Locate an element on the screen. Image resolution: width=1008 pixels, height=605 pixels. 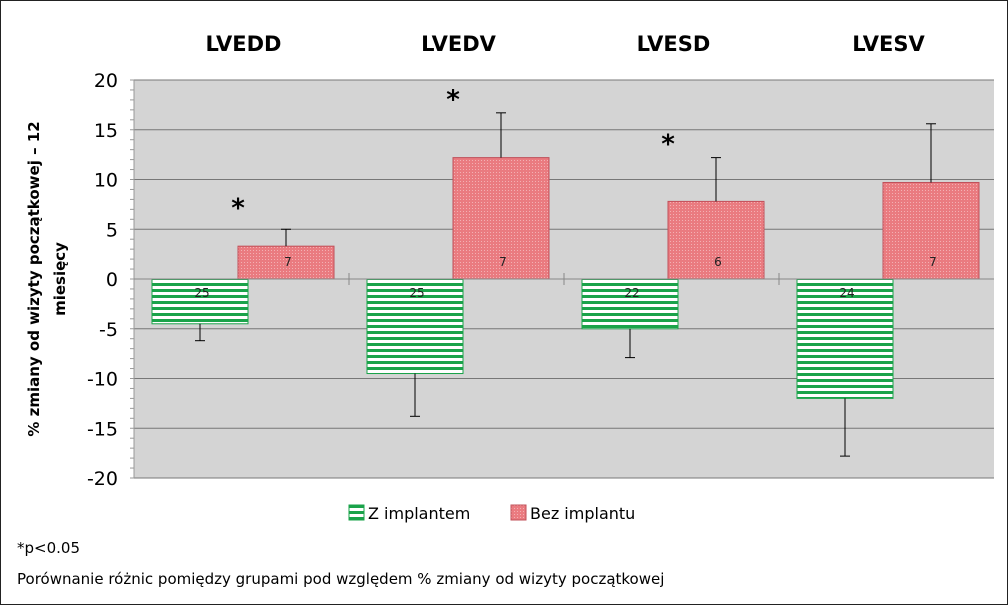
n-label: 24 is located at coordinates (846, 293).